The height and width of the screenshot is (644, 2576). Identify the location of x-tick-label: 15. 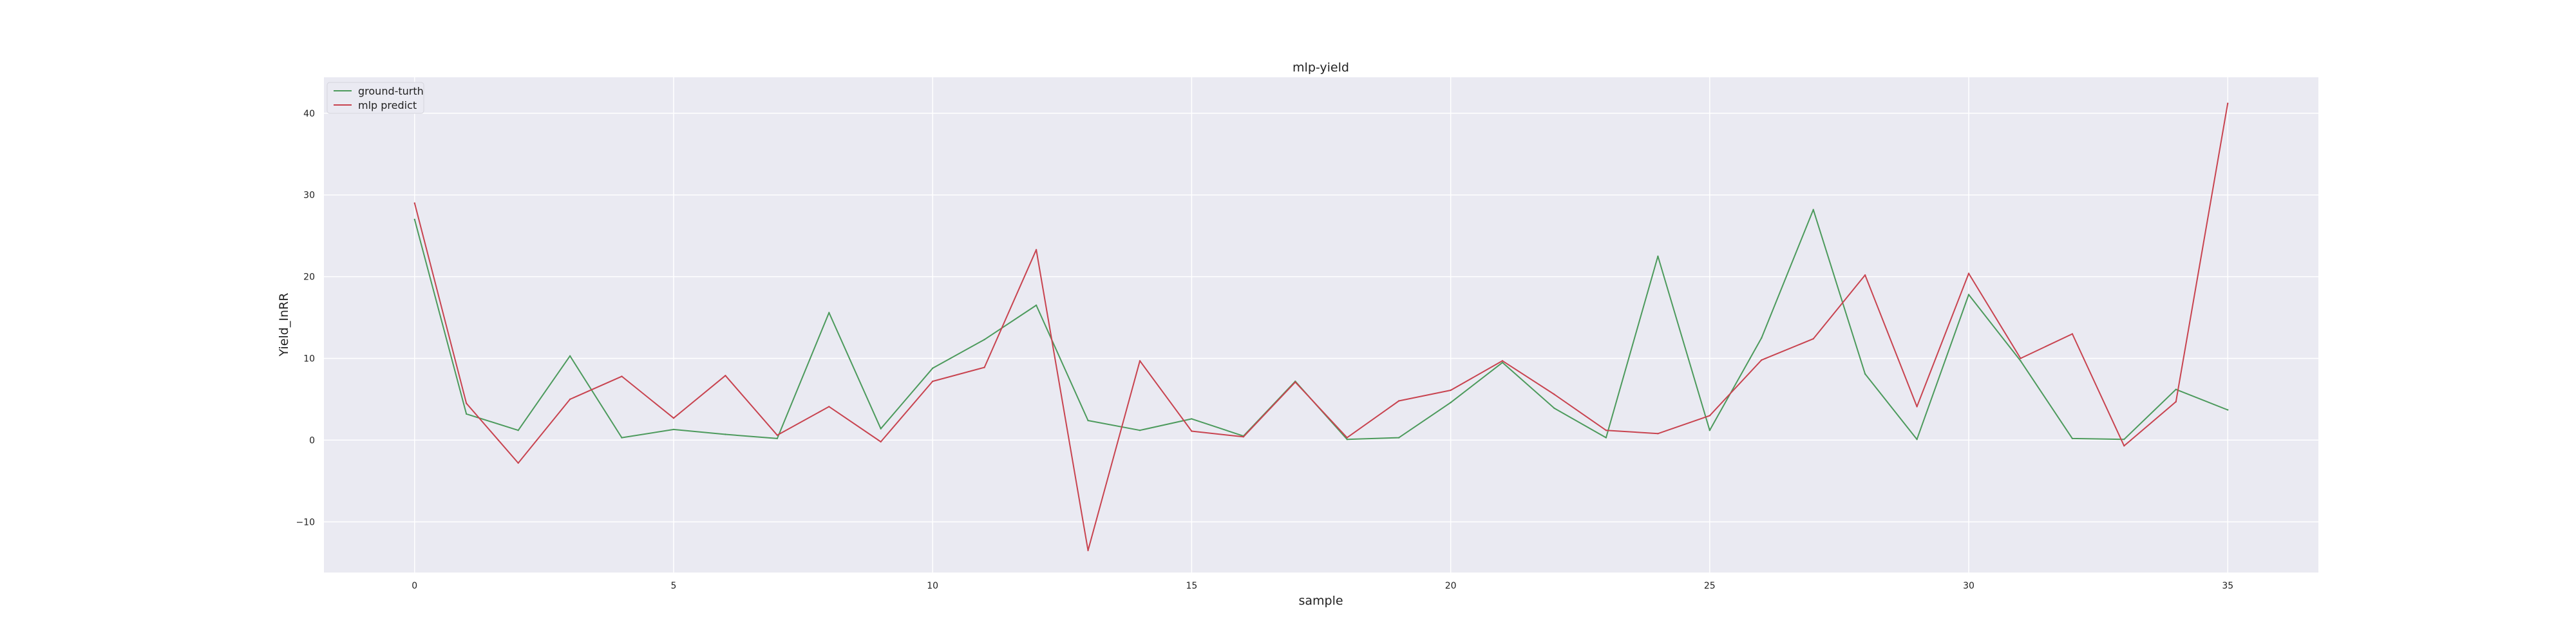
(1191, 586).